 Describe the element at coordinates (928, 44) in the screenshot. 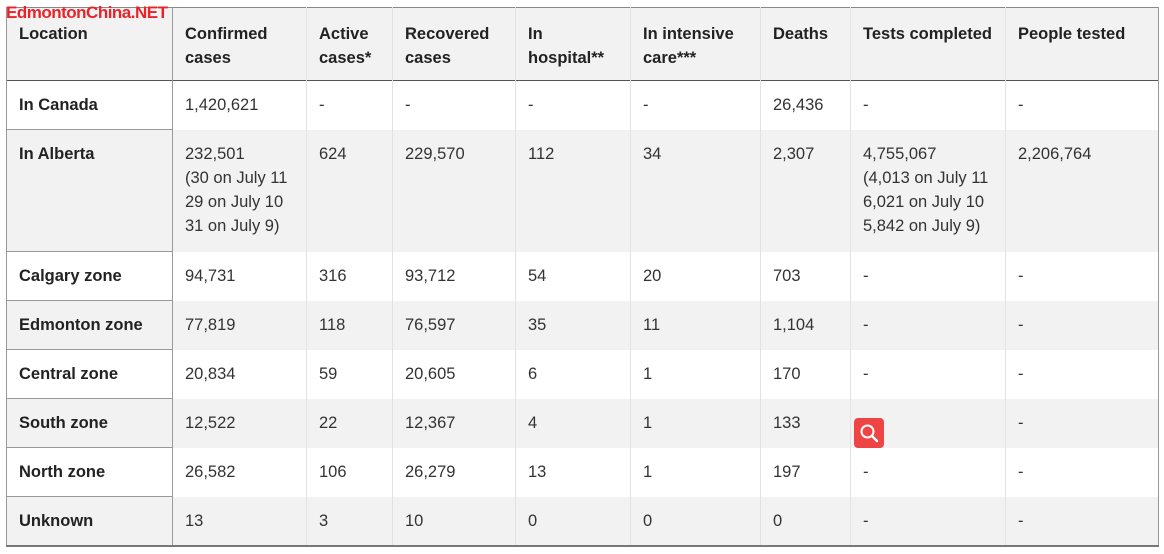

I see `header-tests-completed: Tests completed` at that location.